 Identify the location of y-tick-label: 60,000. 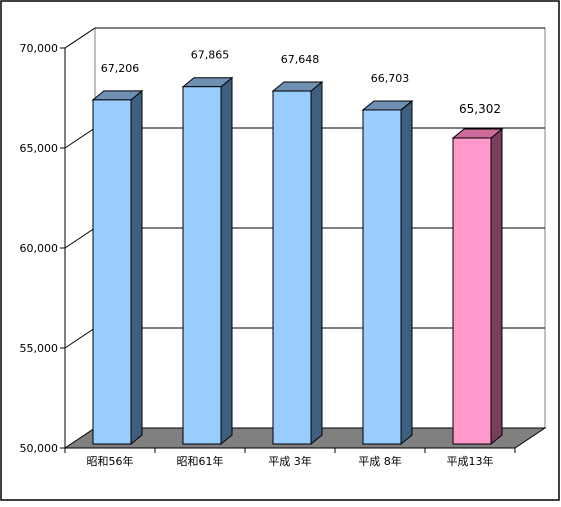
(39, 248).